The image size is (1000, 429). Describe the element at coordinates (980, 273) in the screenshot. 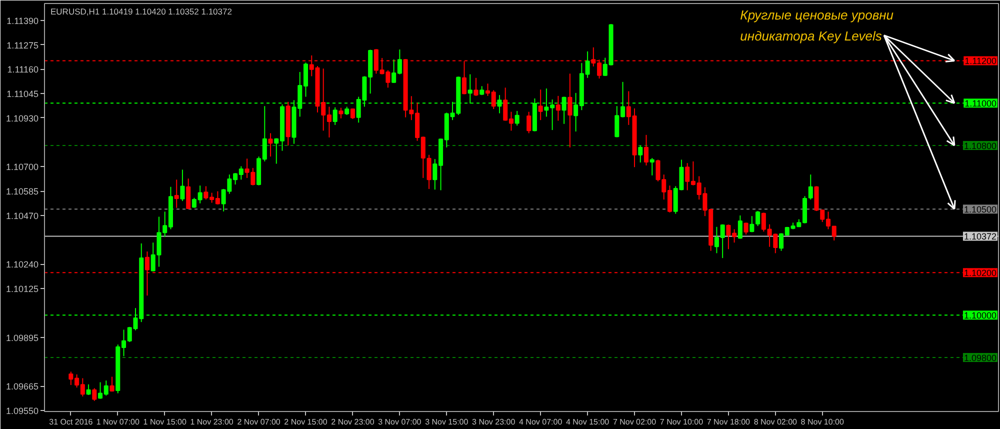

I see `ref-line-label: 1.10200` at that location.